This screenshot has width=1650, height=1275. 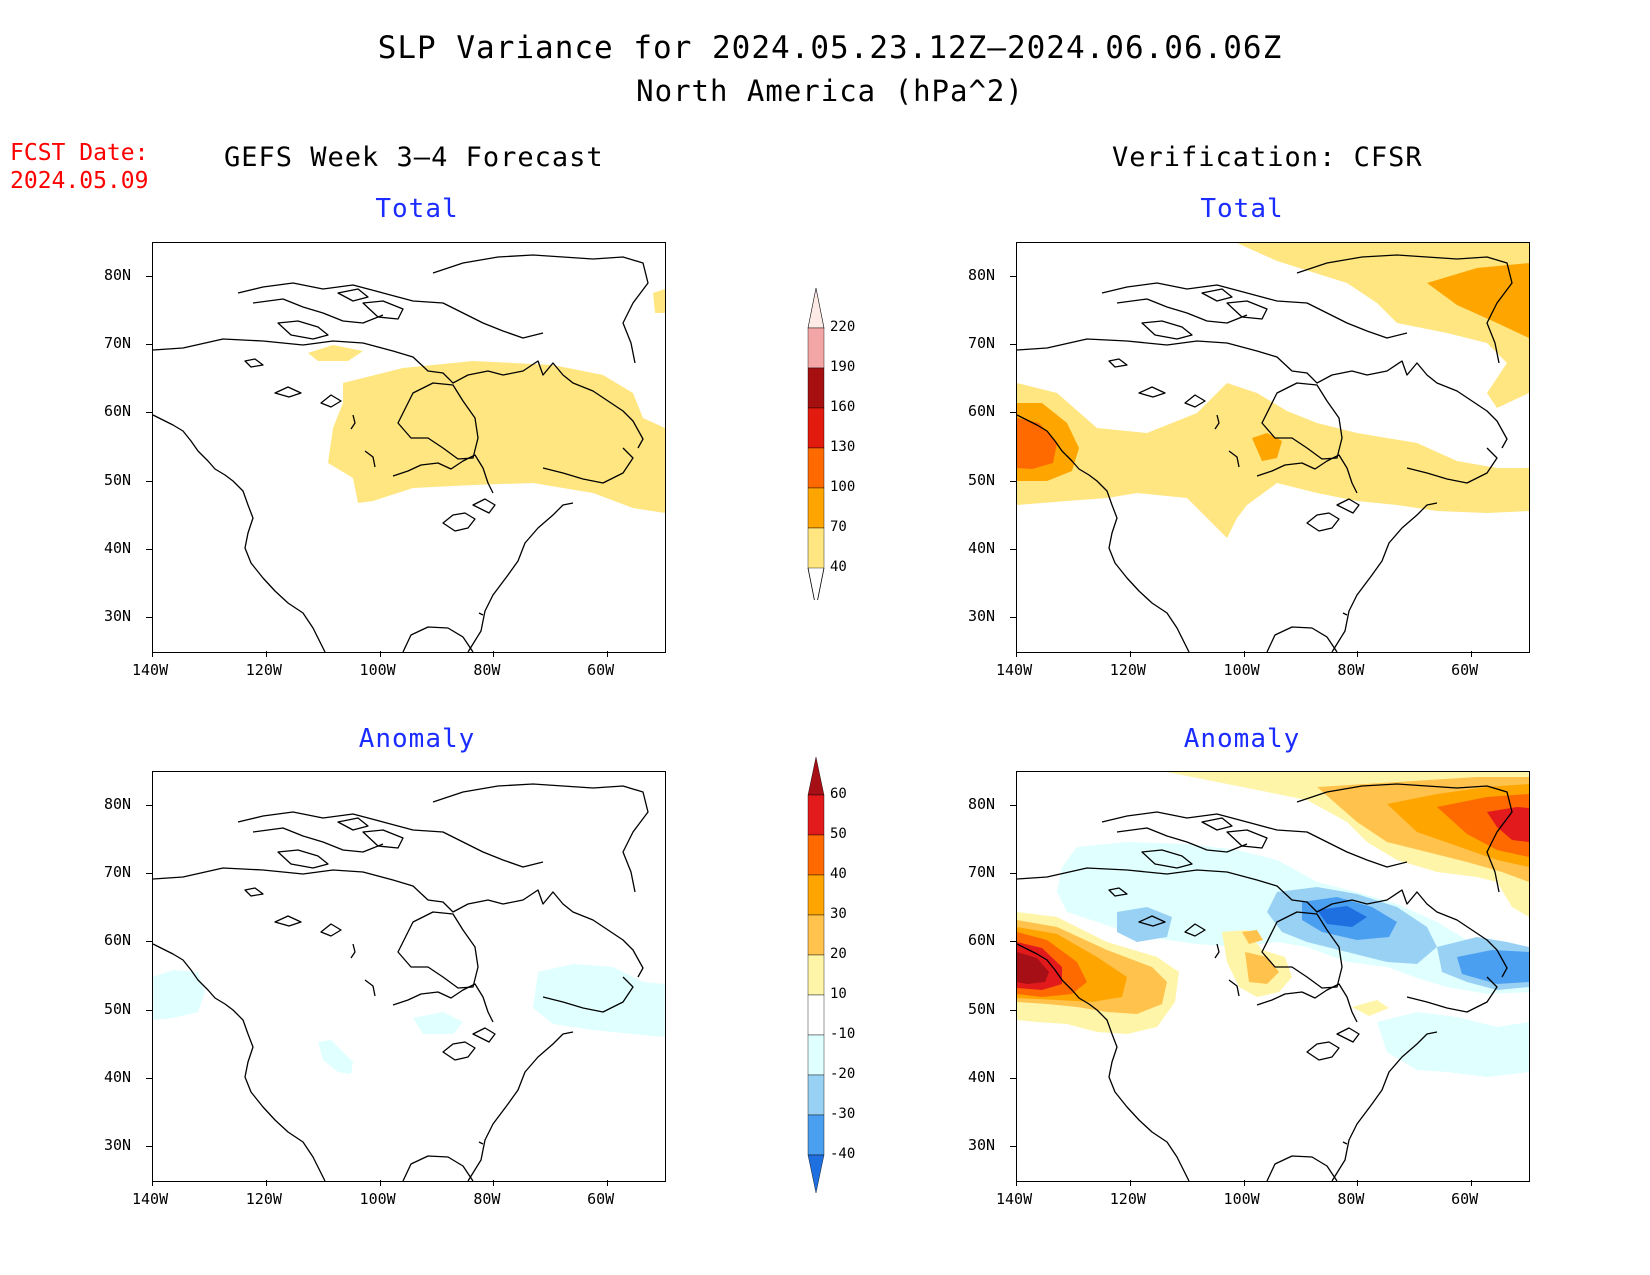 What do you see at coordinates (1014, 1199) in the screenshot?
I see `verification-anomaly-lon-tick-label: 140W` at bounding box center [1014, 1199].